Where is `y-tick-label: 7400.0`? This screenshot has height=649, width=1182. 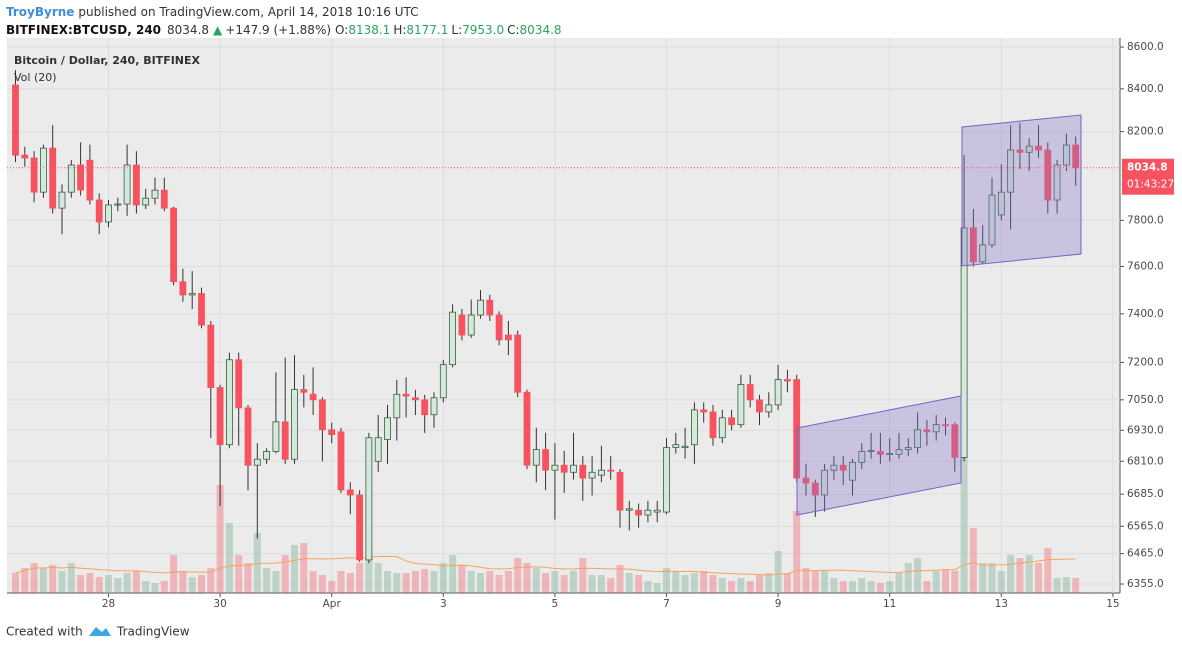 y-tick-label: 7400.0 is located at coordinates (1145, 314).